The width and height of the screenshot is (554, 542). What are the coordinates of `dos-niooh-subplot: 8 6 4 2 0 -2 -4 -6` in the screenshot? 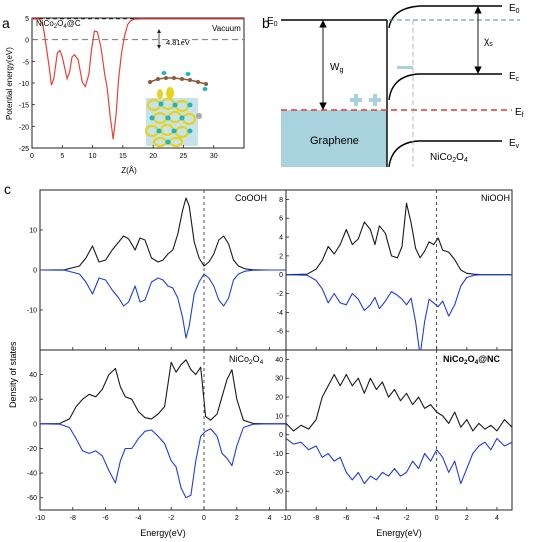 It's located at (394, 270).